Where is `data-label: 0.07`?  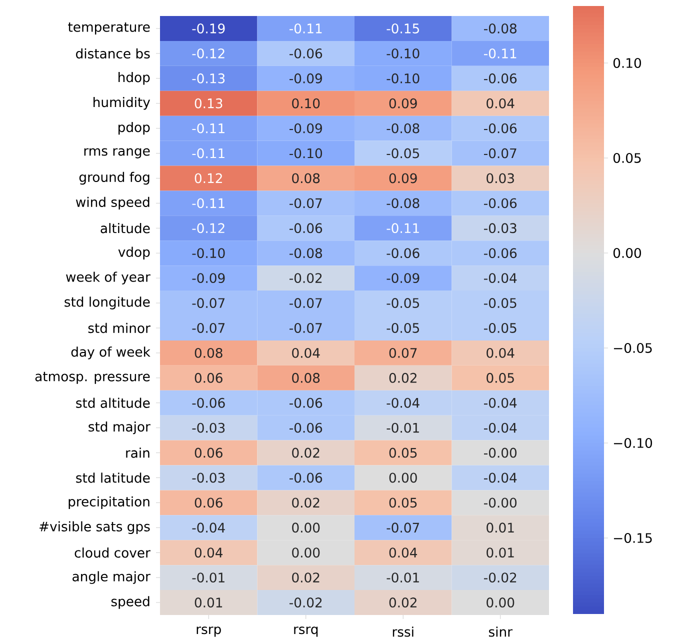 data-label: 0.07 is located at coordinates (403, 353).